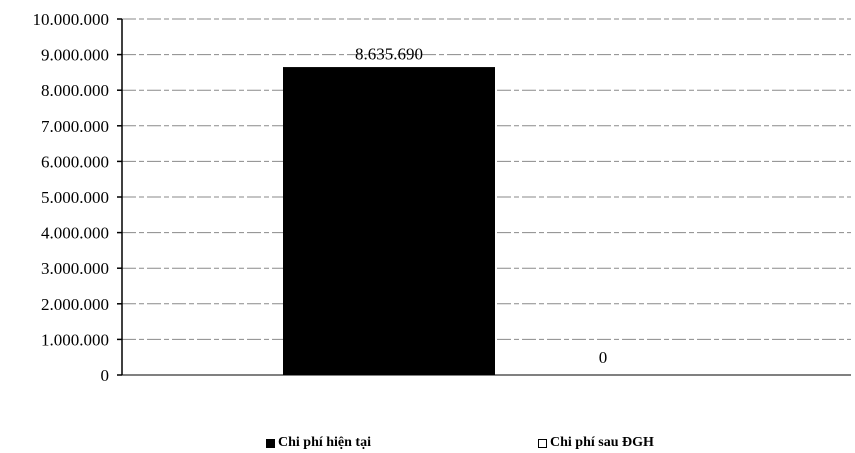  Describe the element at coordinates (389, 54) in the screenshot. I see `data-label: 8.635.690` at that location.